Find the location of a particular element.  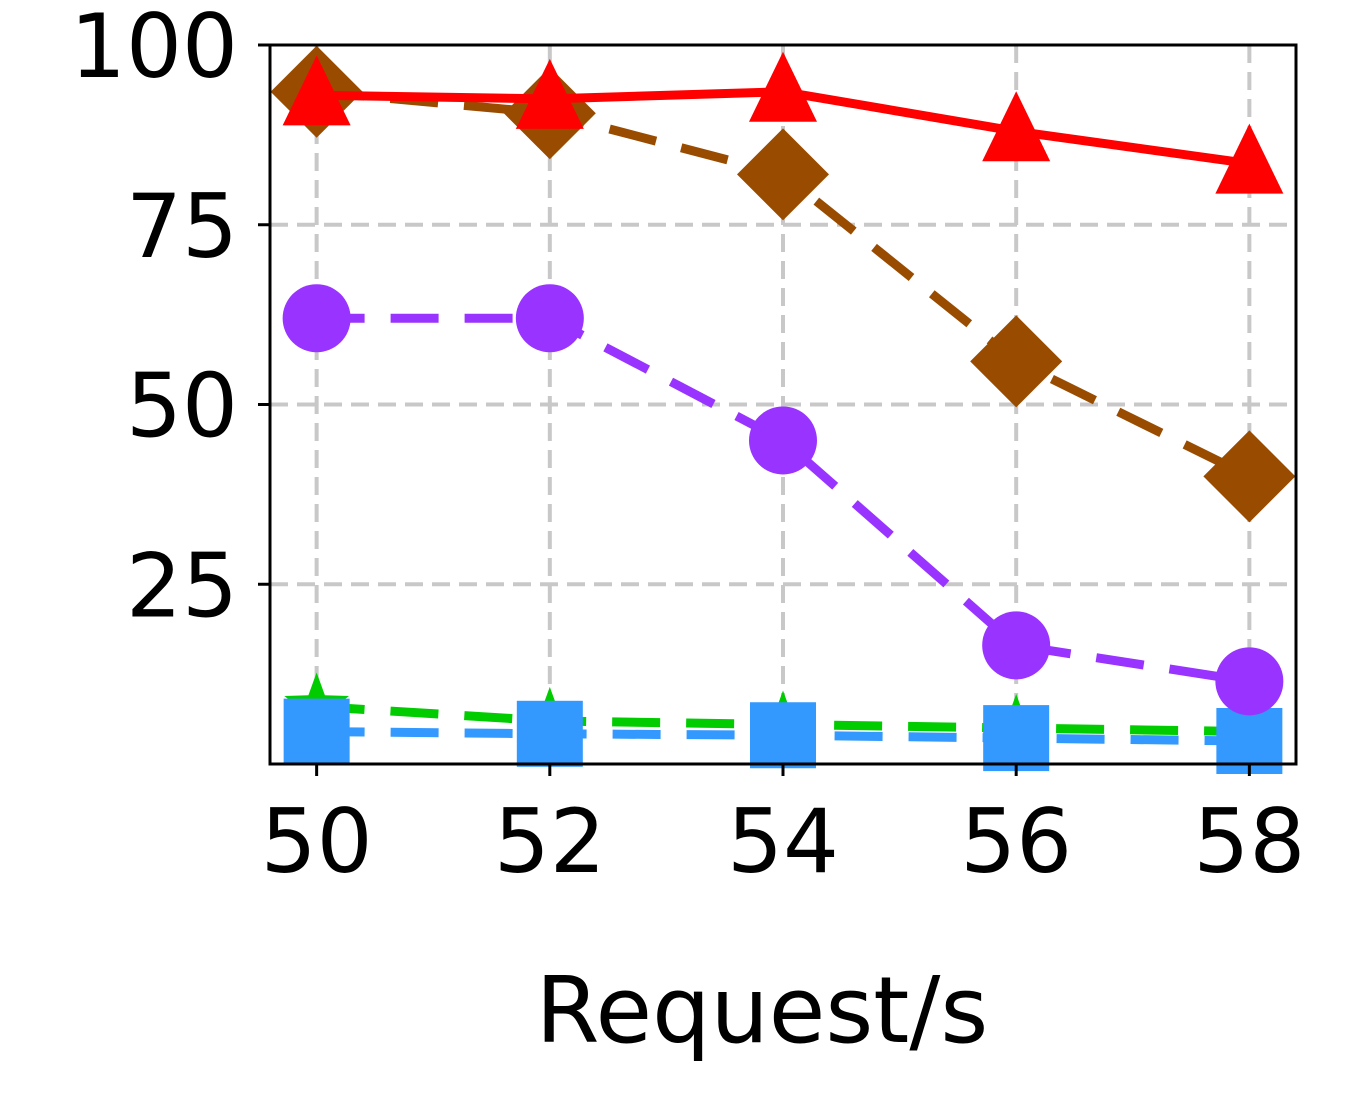

y-tick-label: 25 is located at coordinates (182, 585).